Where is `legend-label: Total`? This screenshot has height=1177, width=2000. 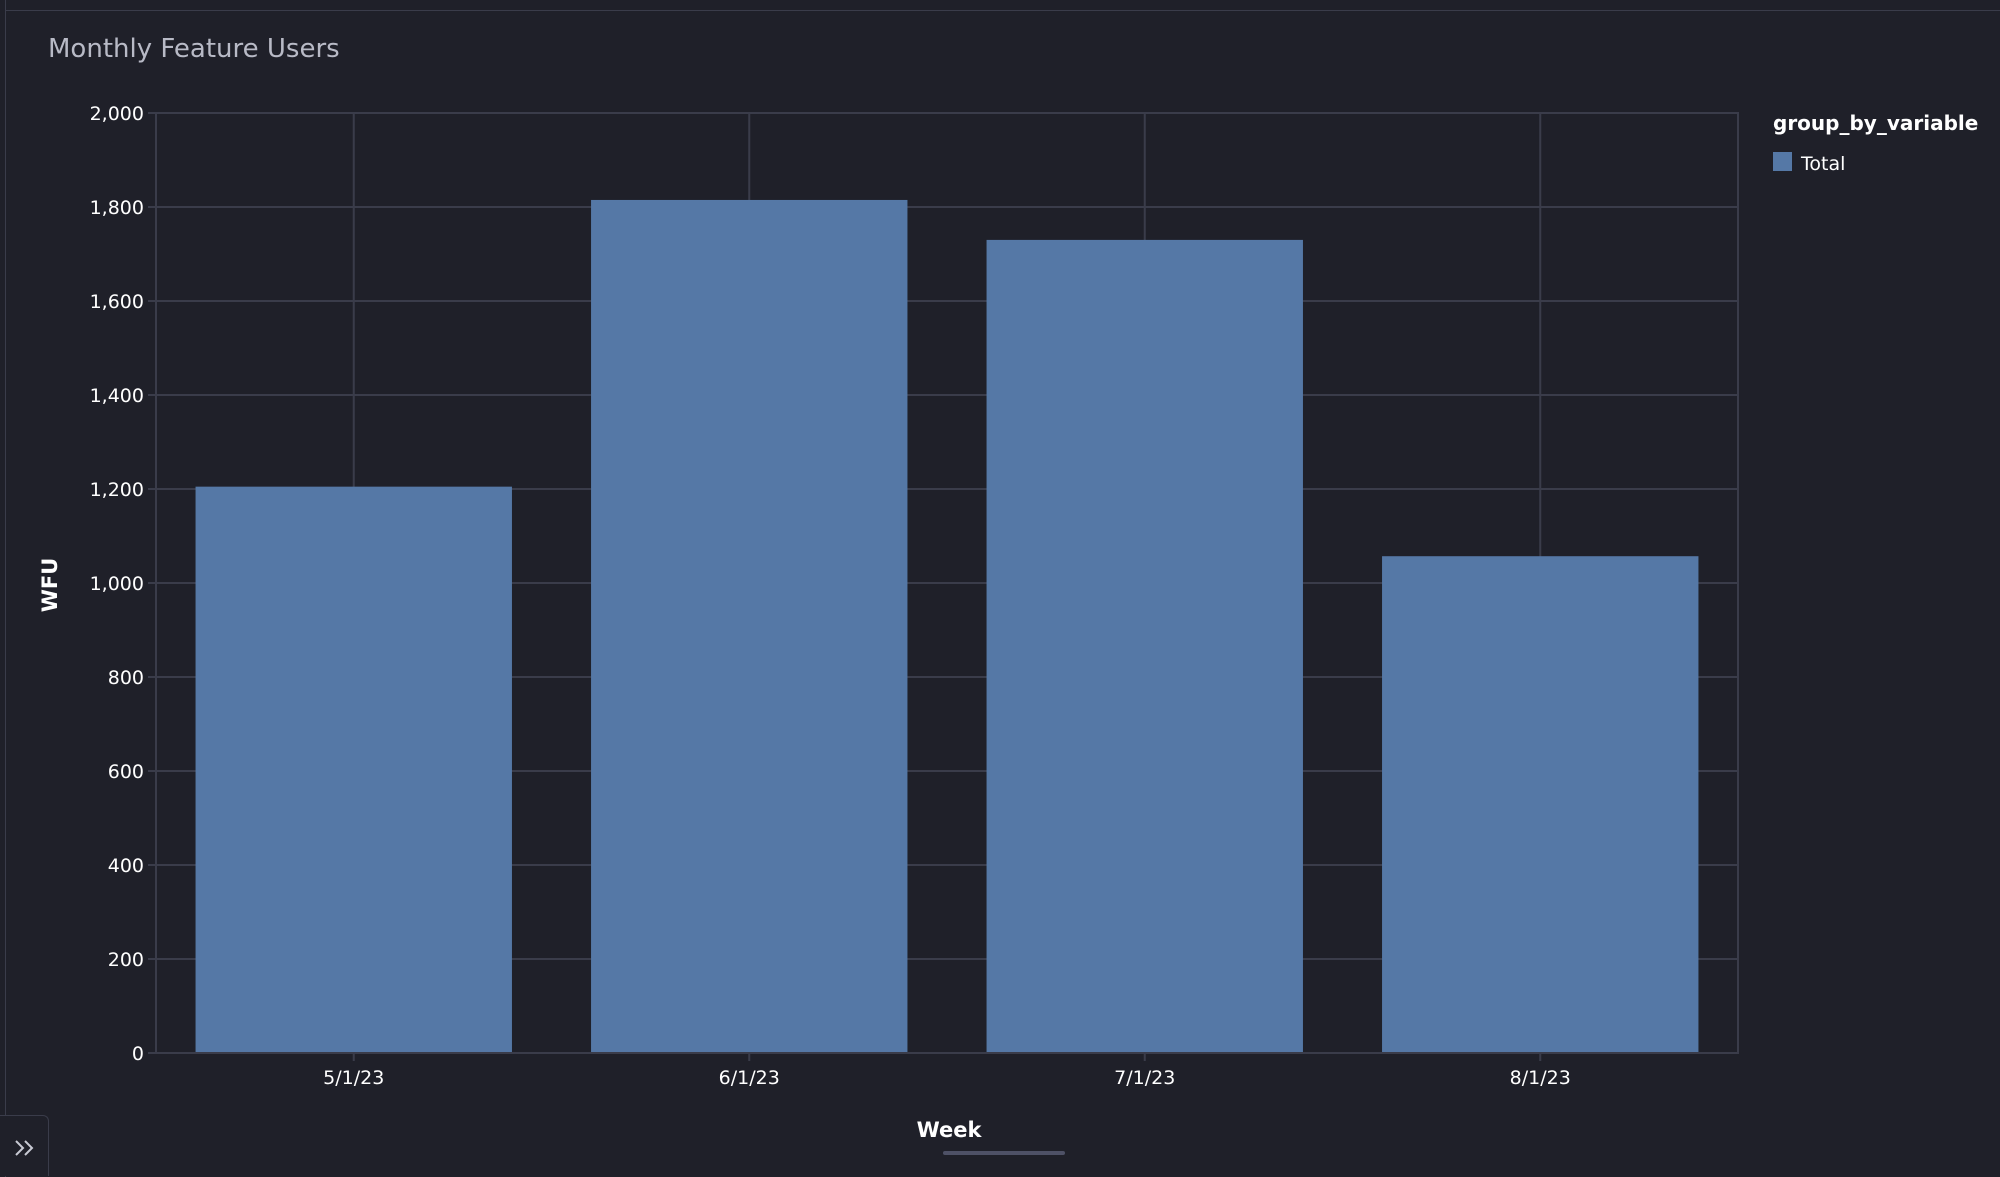 legend-label: Total is located at coordinates (1822, 164).